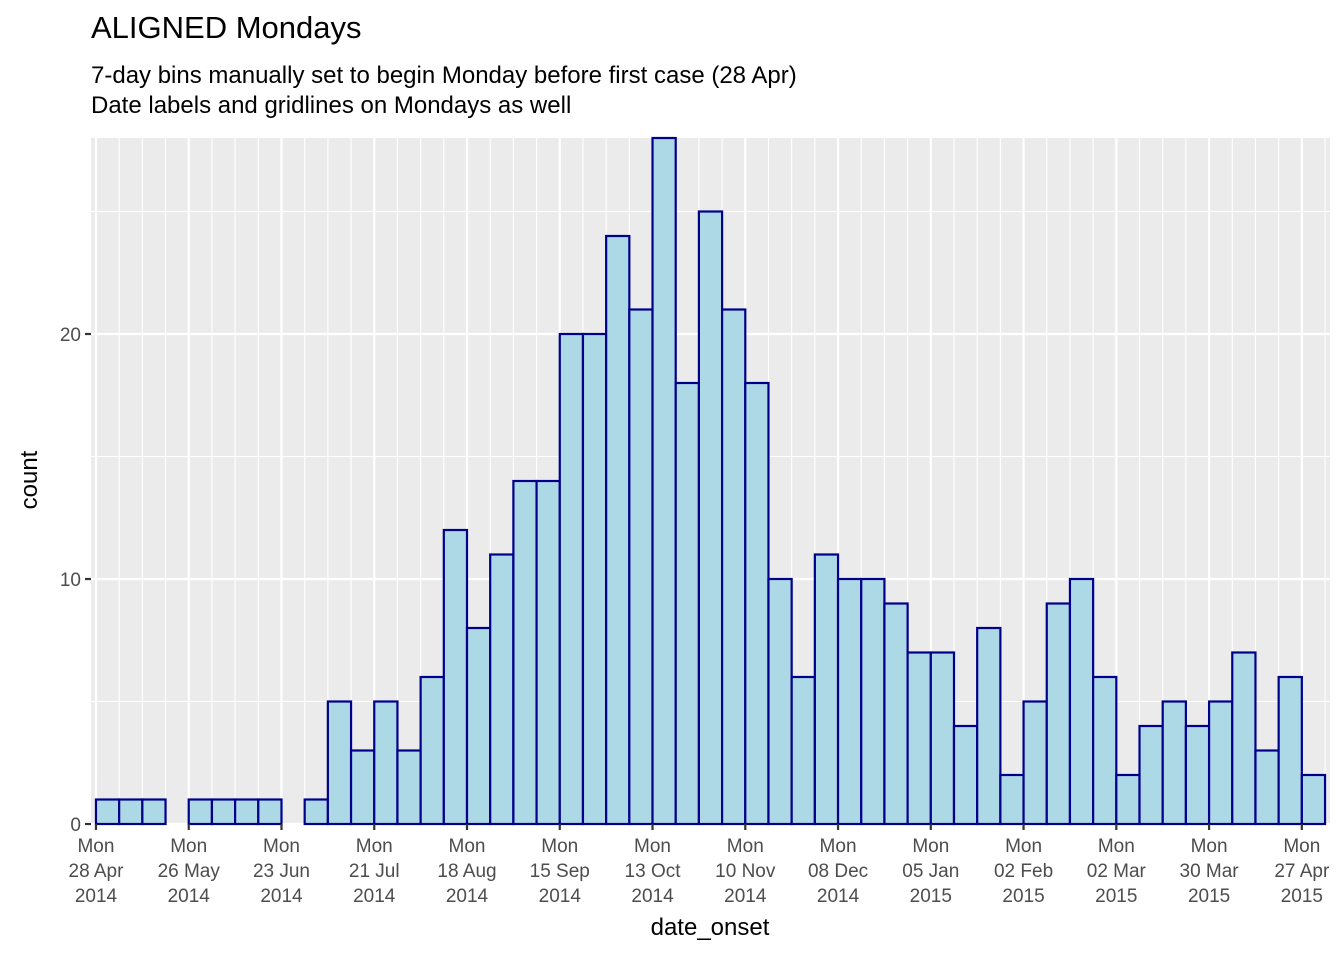 The width and height of the screenshot is (1344, 960). What do you see at coordinates (1302, 871) in the screenshot?
I see `x-tick-label: 27 Apr` at bounding box center [1302, 871].